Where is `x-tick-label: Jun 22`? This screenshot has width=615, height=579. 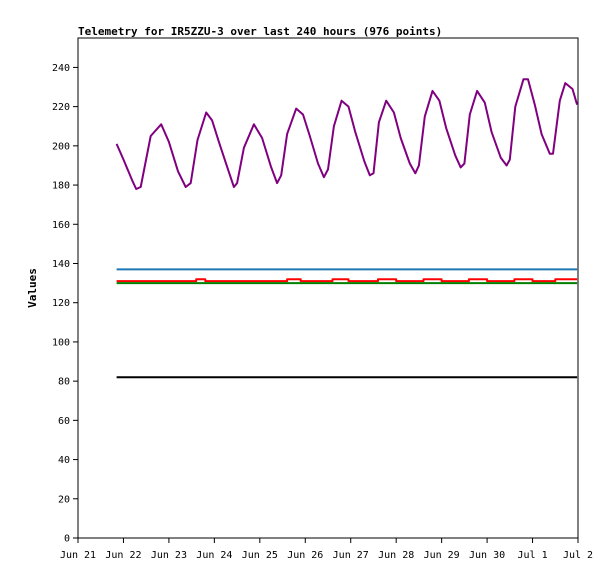 x-tick-label: Jun 22 is located at coordinates (123, 555).